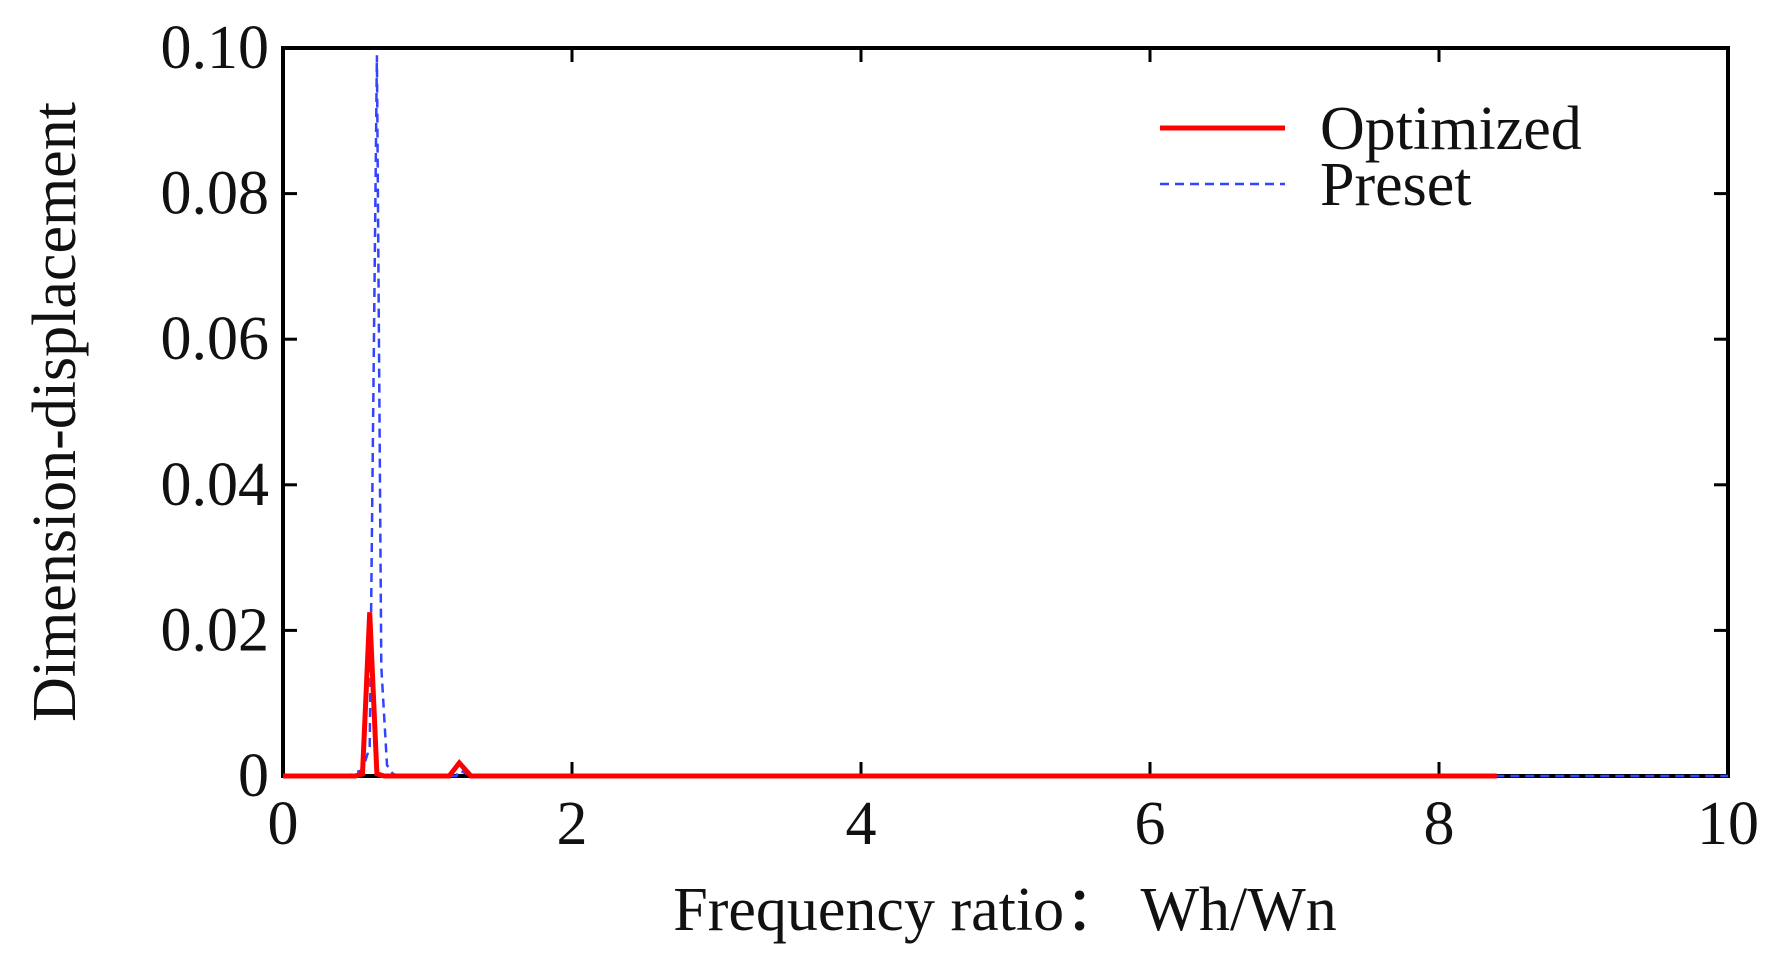  I want to click on x-tick-label: 0, so click(283, 824).